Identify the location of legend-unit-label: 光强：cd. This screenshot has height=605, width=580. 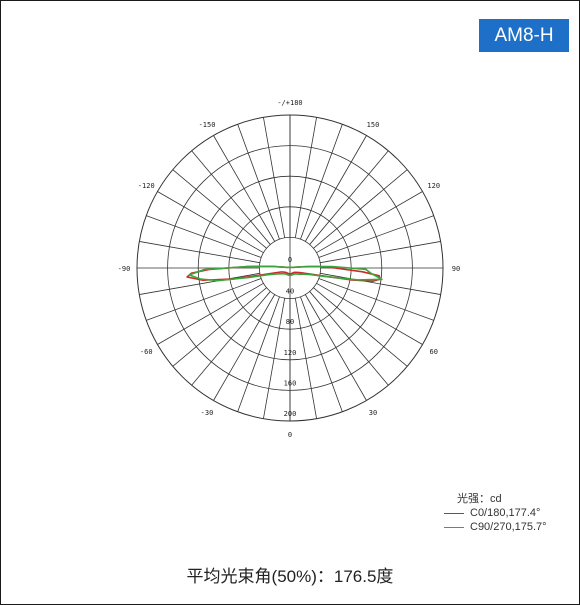
(479, 499).